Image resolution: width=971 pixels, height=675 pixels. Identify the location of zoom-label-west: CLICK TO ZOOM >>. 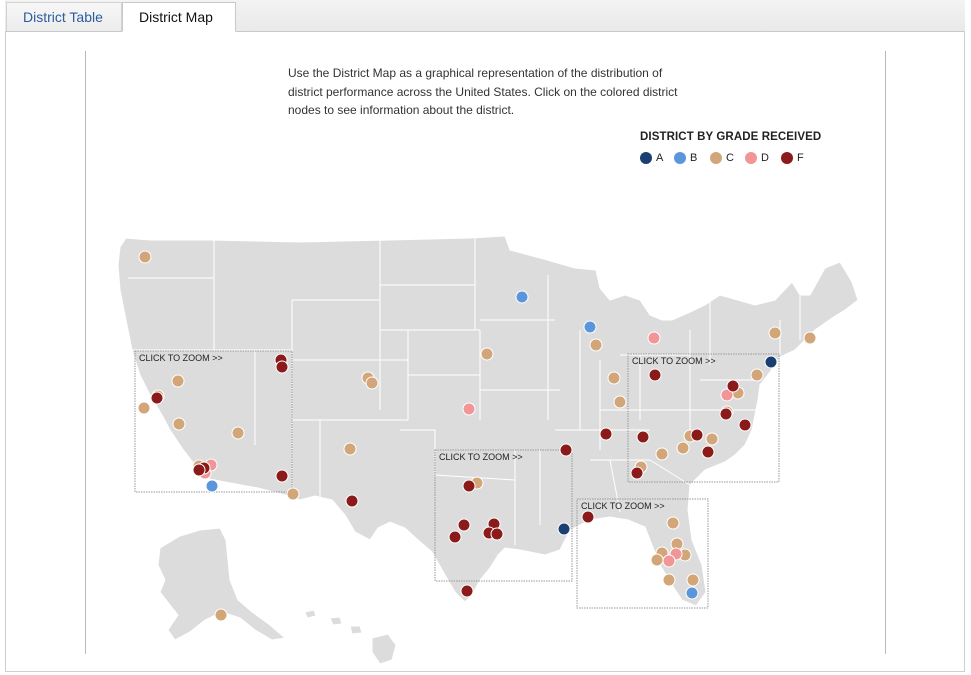
(181, 358).